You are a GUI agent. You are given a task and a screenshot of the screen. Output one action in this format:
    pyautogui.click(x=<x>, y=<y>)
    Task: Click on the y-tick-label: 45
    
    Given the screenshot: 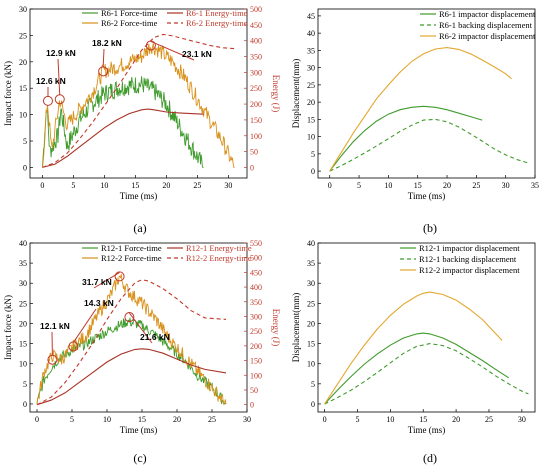 What is the action you would take?
    pyautogui.click(x=311, y=16)
    